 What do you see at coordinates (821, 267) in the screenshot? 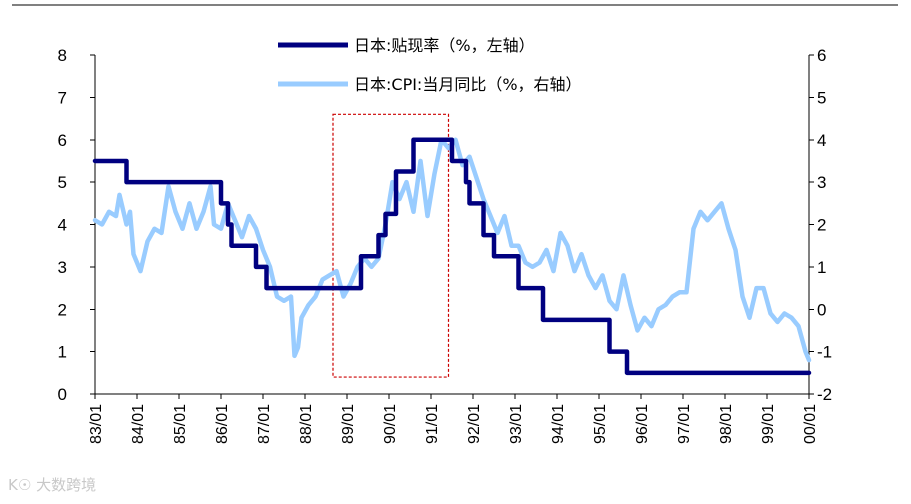
I see `right-axis-tick-label: 1` at bounding box center [821, 267].